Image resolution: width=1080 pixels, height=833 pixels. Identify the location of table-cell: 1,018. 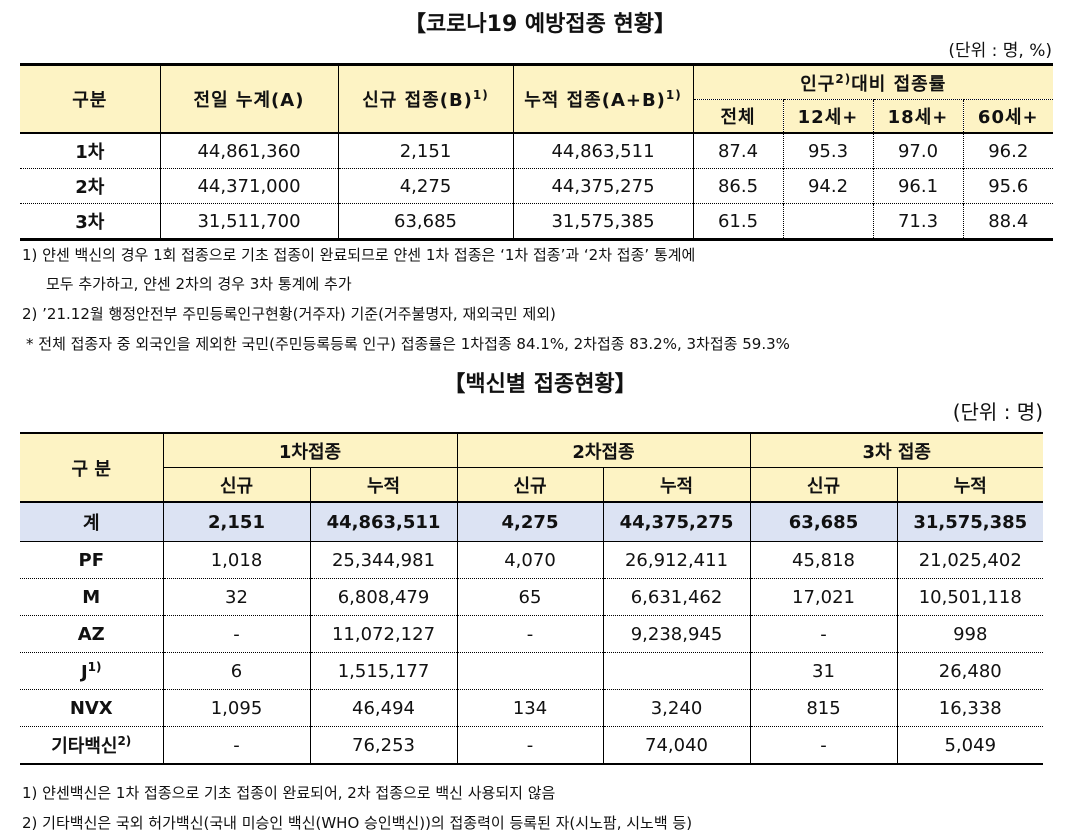
(236, 560).